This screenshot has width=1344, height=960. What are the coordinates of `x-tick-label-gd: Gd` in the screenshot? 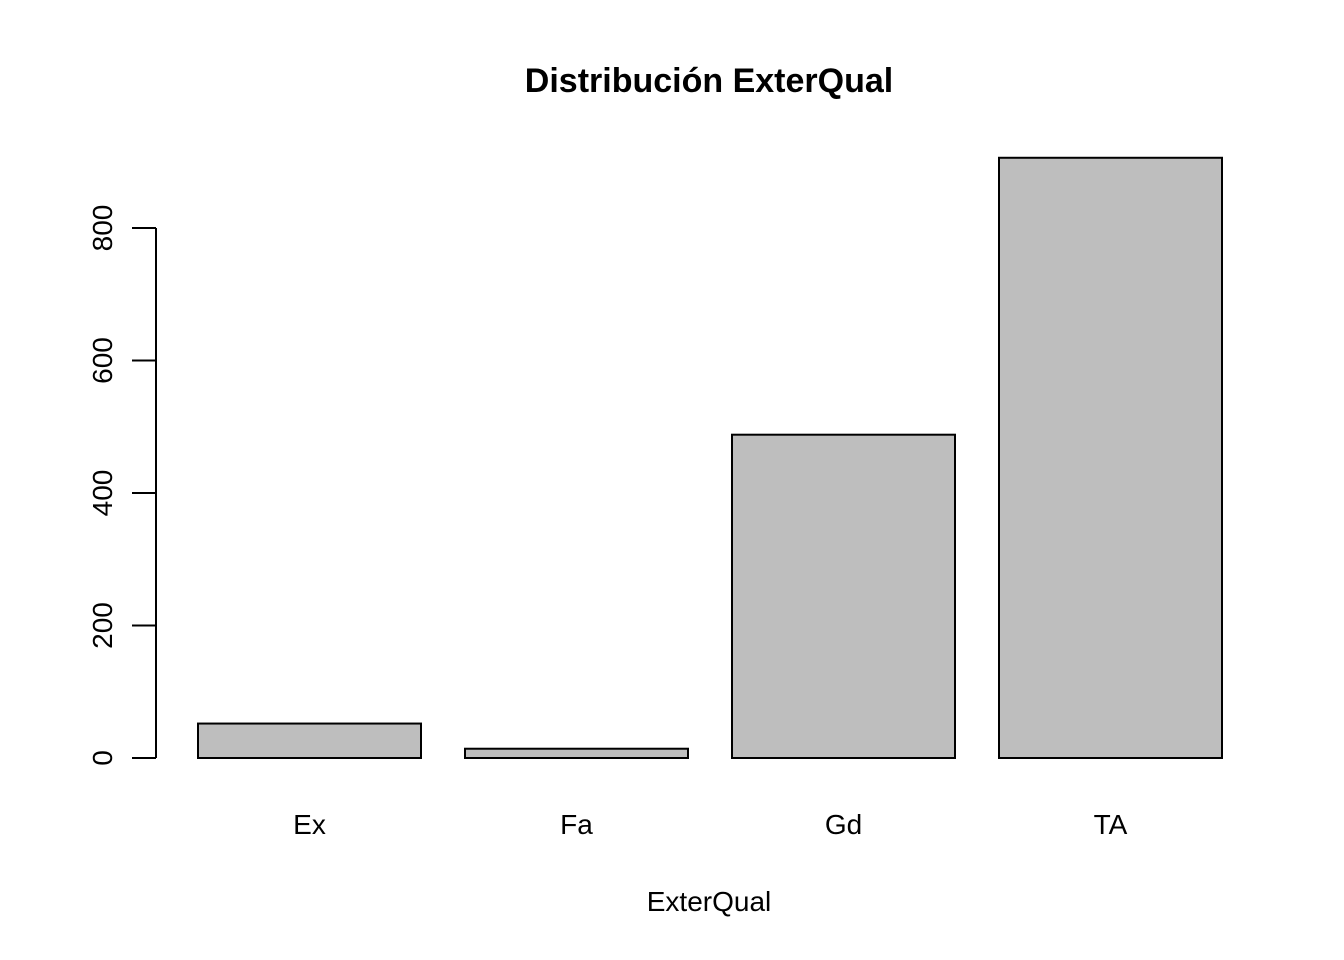 It's located at (843, 824).